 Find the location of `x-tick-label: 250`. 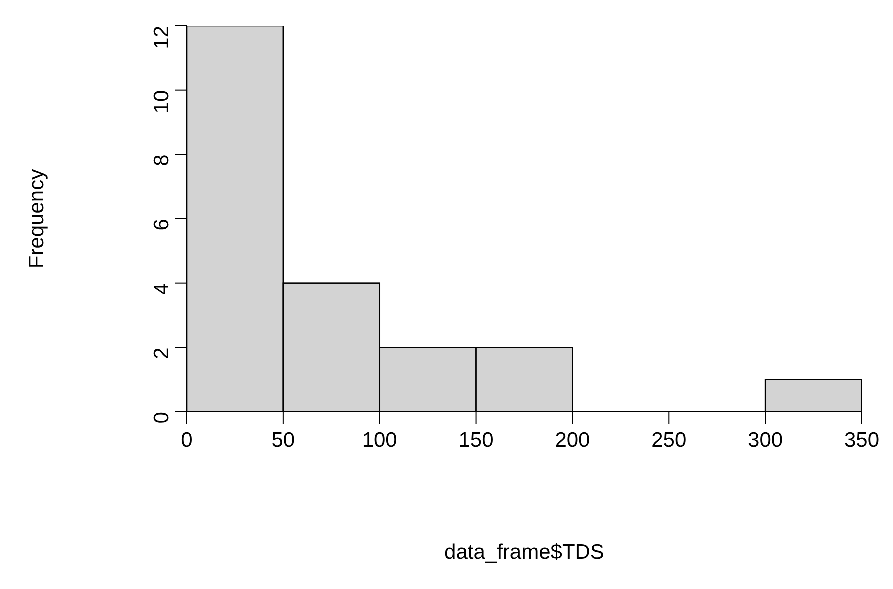

x-tick-label: 250 is located at coordinates (669, 440).